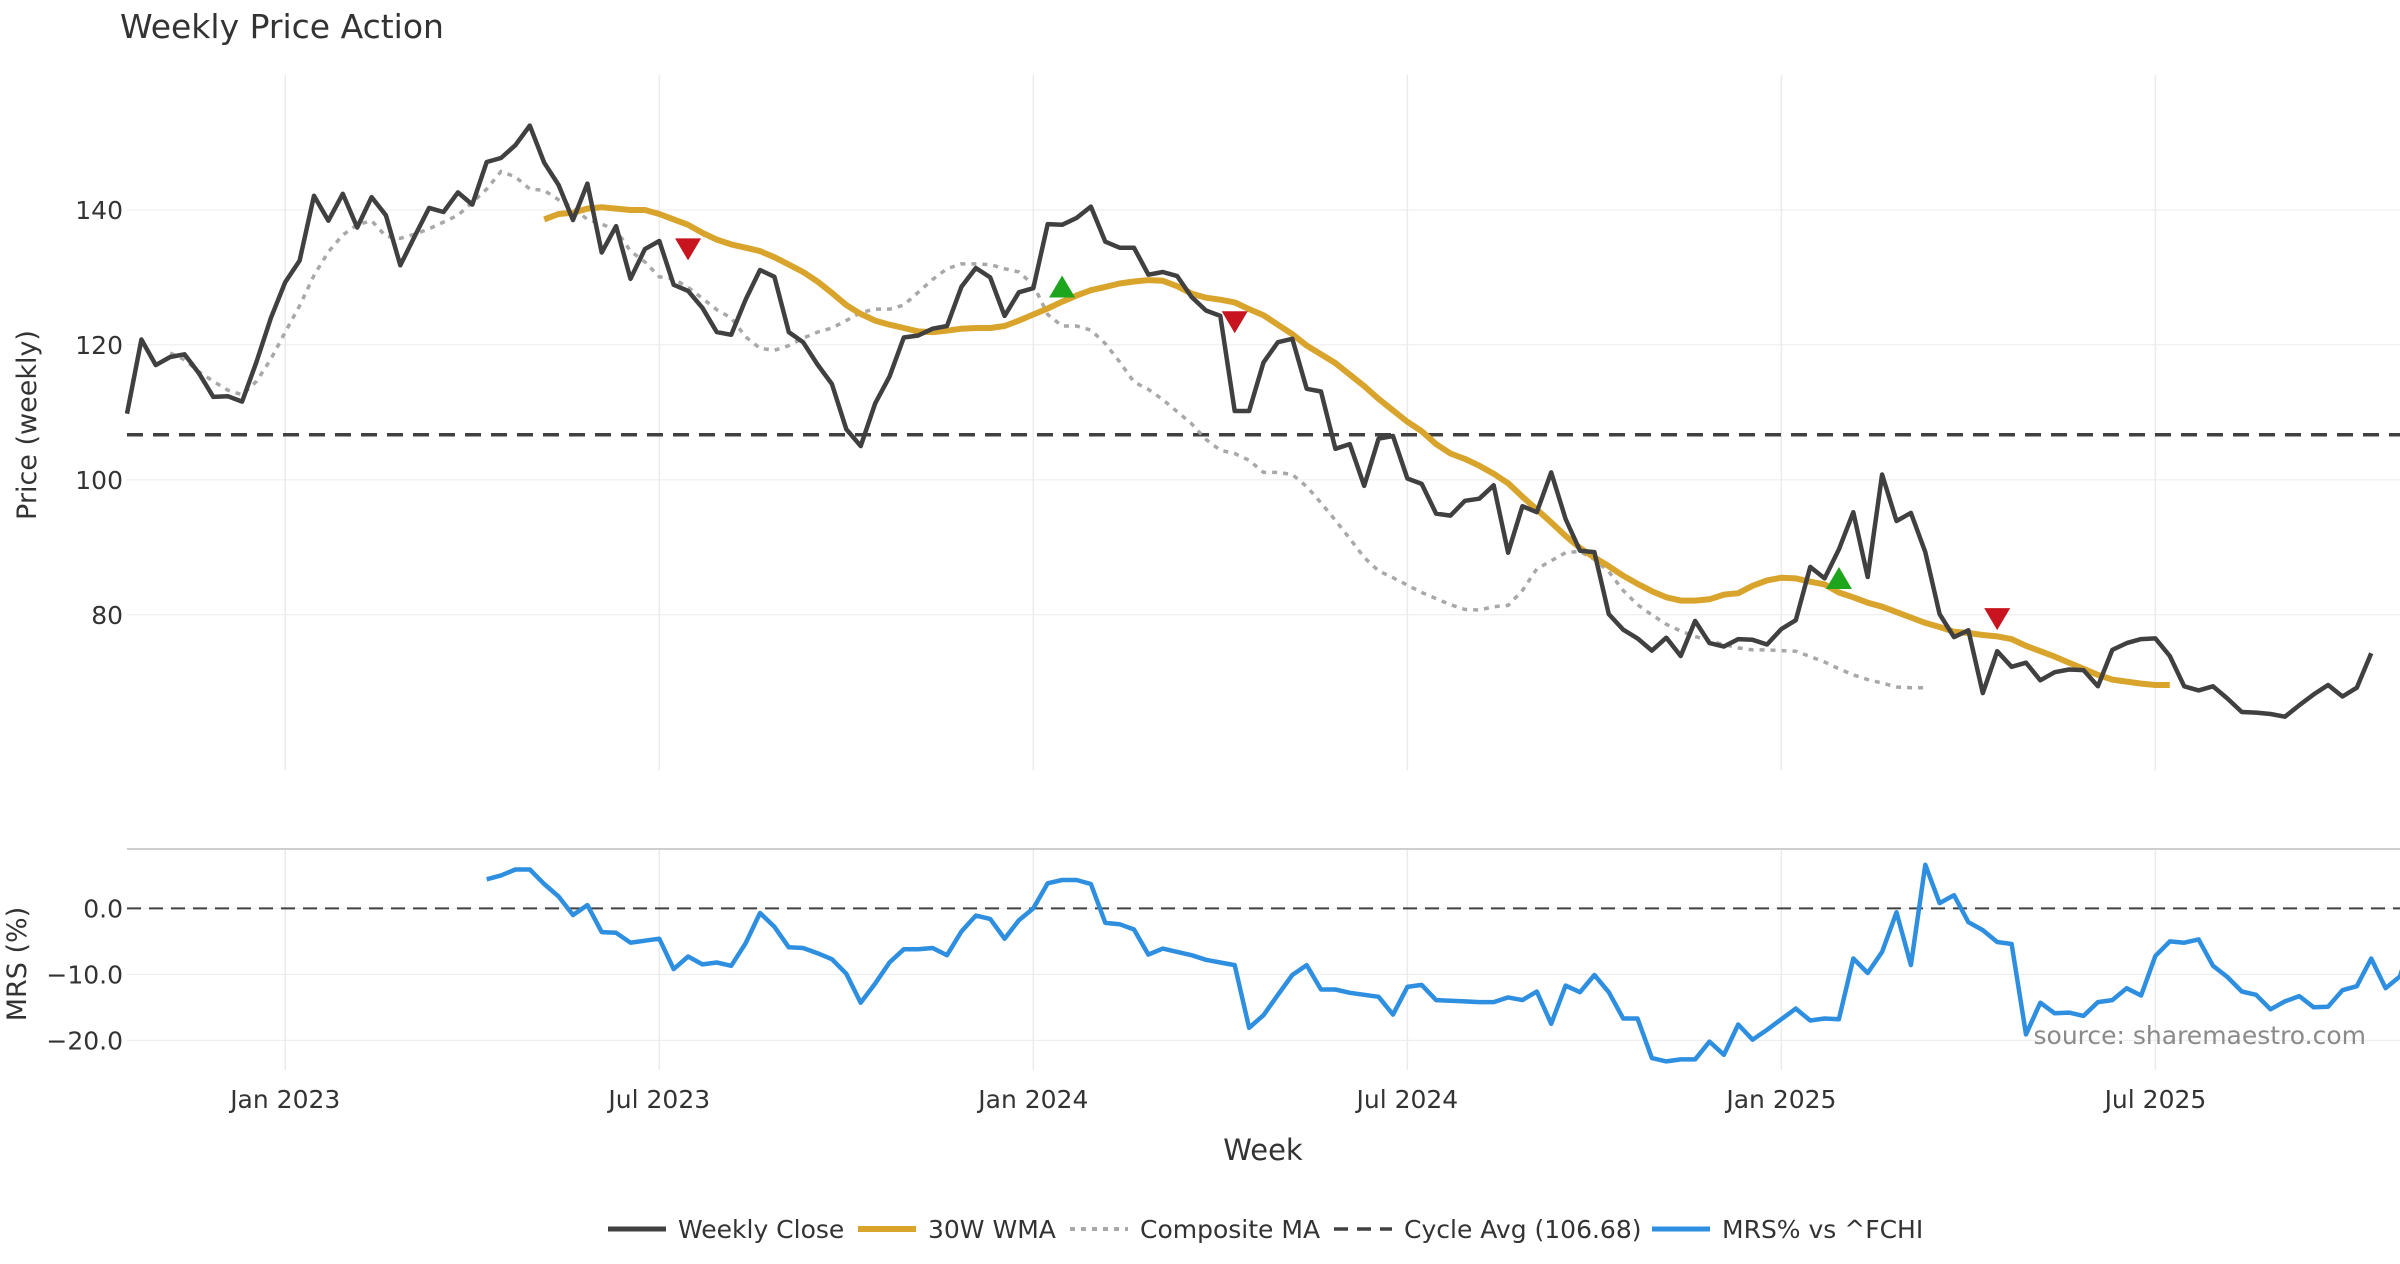  What do you see at coordinates (17, 964) in the screenshot?
I see `mrs-y-label: MRS (%)` at bounding box center [17, 964].